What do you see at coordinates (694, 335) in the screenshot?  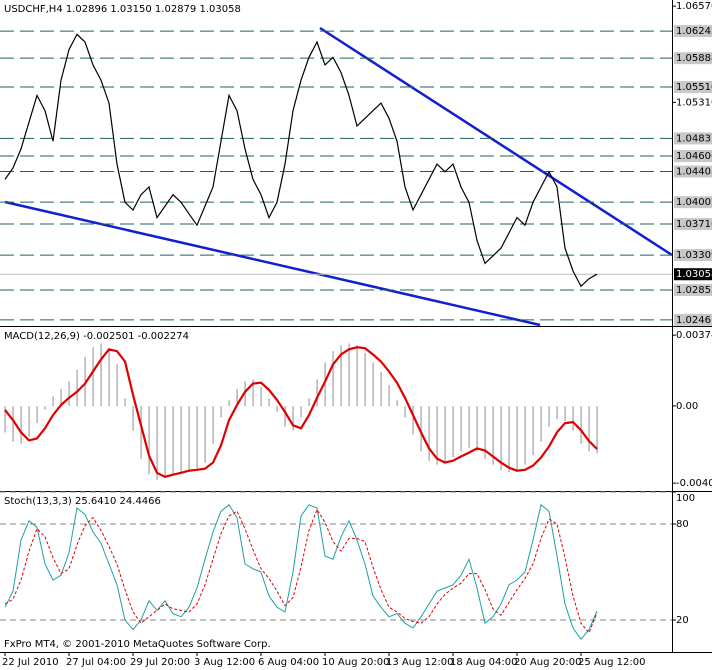 I see `y-tick-label: 0.003740` at bounding box center [694, 335].